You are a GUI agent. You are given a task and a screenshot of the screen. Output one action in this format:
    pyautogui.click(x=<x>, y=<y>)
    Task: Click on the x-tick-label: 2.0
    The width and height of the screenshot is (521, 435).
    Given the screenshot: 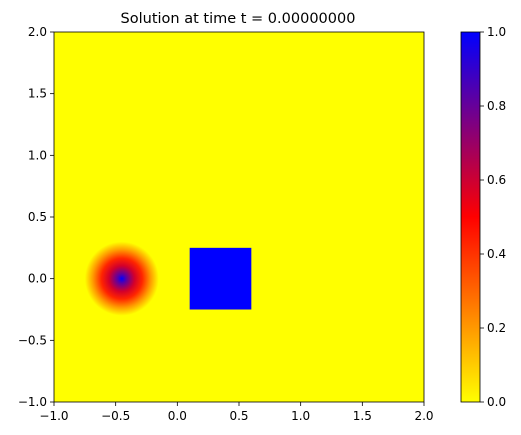 What is the action you would take?
    pyautogui.click(x=423, y=416)
    